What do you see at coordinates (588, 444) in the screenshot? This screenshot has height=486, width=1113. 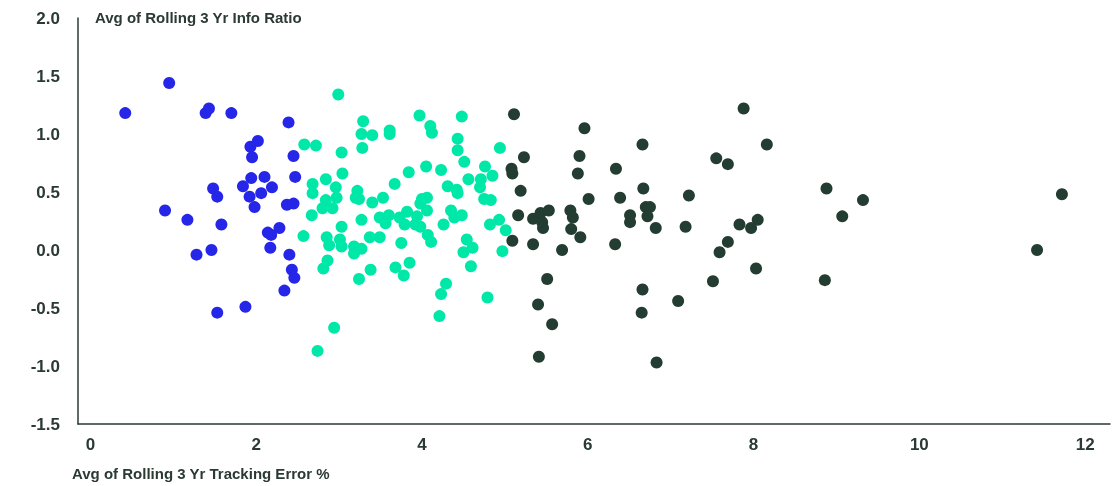 I see `x-tick-label: 6` at bounding box center [588, 444].